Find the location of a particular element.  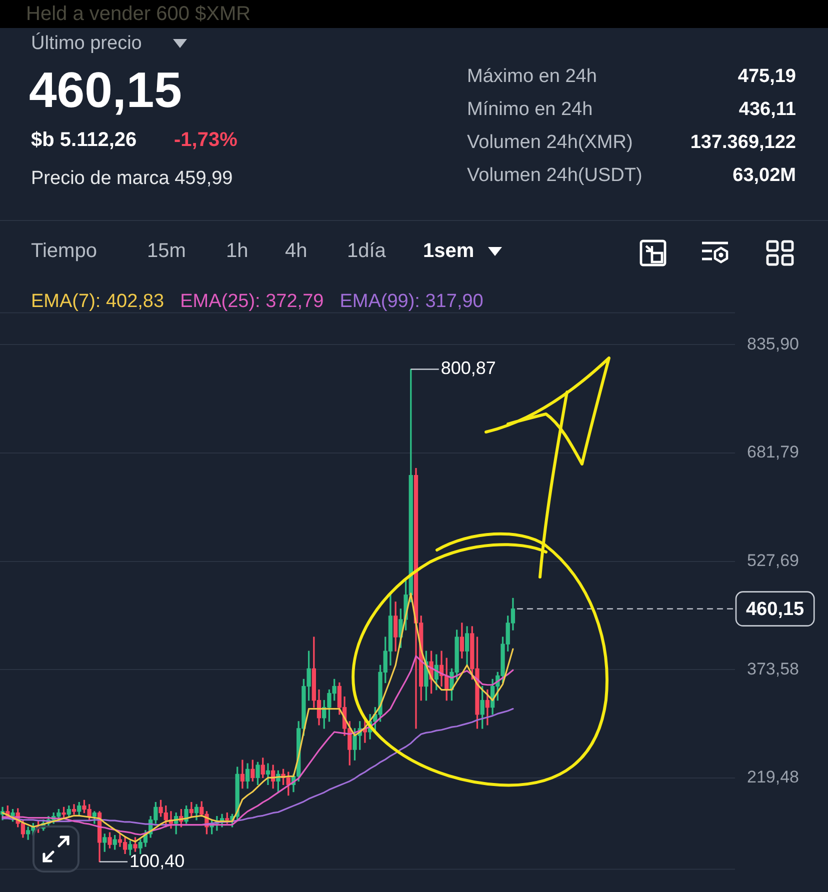

annotation: 800,87 is located at coordinates (468, 368).